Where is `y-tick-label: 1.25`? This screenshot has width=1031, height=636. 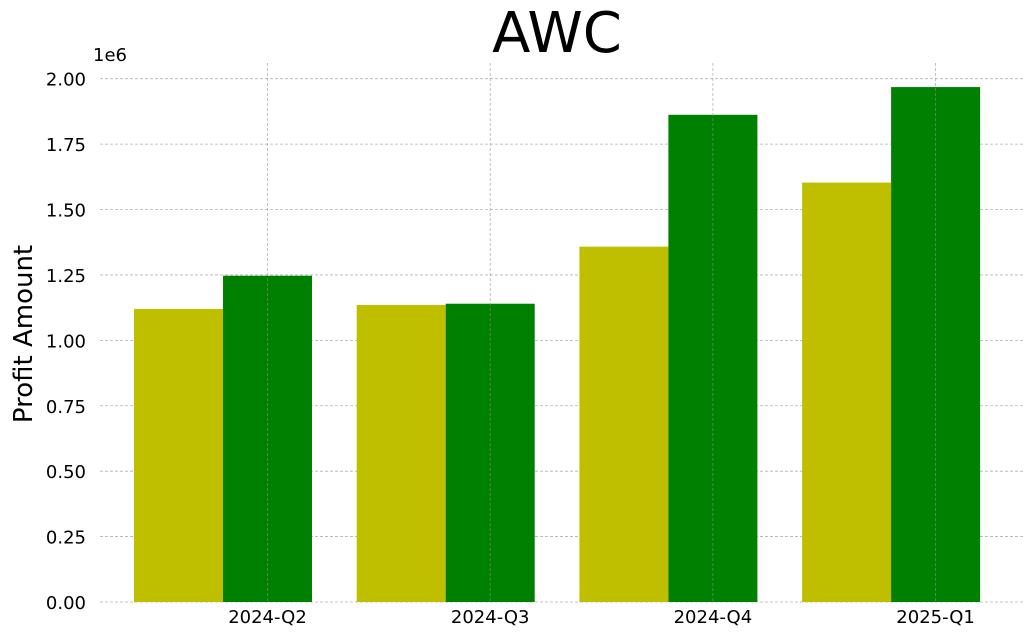
y-tick-label: 1.25 is located at coordinates (66, 276).